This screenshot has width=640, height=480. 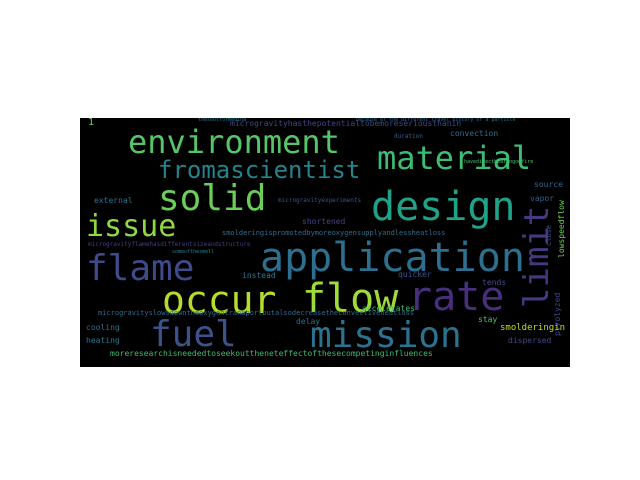 I want to click on word-instead: instead, so click(x=259, y=275).